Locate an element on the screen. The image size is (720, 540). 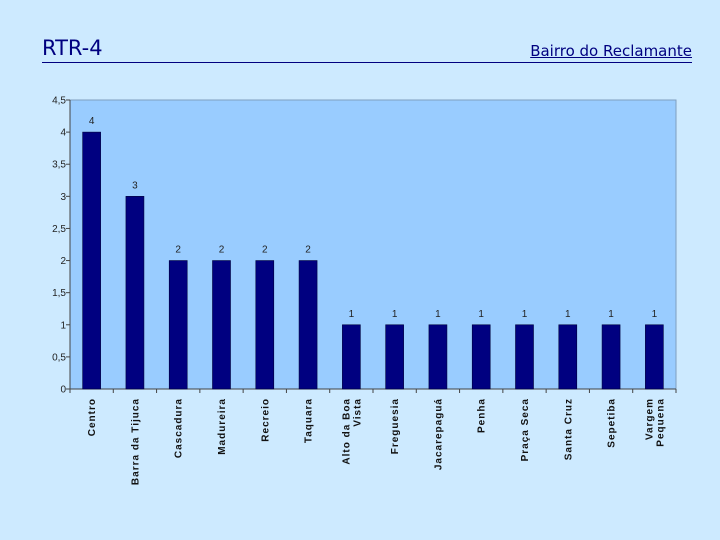
x-tick-label: Madureira is located at coordinates (222, 426).